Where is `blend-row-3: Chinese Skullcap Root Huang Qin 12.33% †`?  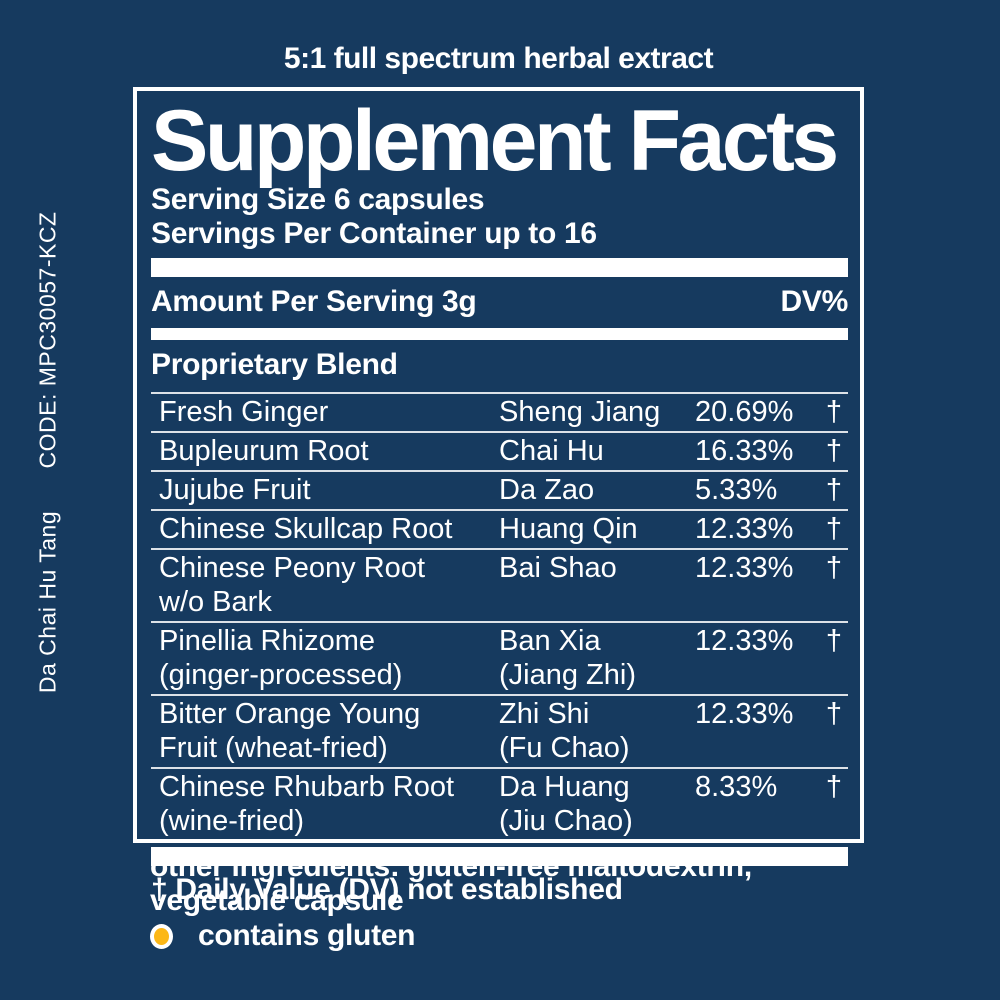
blend-row-3: Chinese Skullcap Root Huang Qin 12.33% † is located at coordinates (499, 530).